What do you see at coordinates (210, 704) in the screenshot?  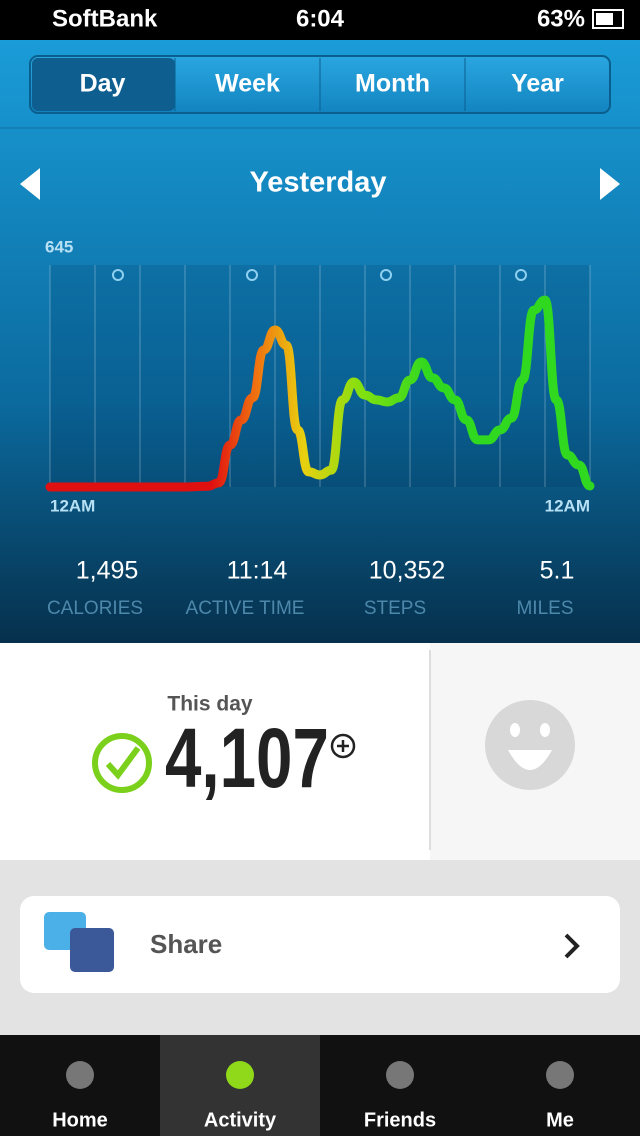 I see `today-label: This day` at bounding box center [210, 704].